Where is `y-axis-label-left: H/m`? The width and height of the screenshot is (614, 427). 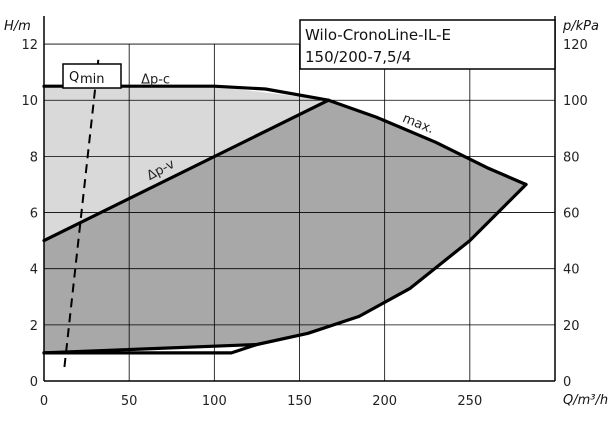
y-axis-label-left: H/m is located at coordinates (17, 26).